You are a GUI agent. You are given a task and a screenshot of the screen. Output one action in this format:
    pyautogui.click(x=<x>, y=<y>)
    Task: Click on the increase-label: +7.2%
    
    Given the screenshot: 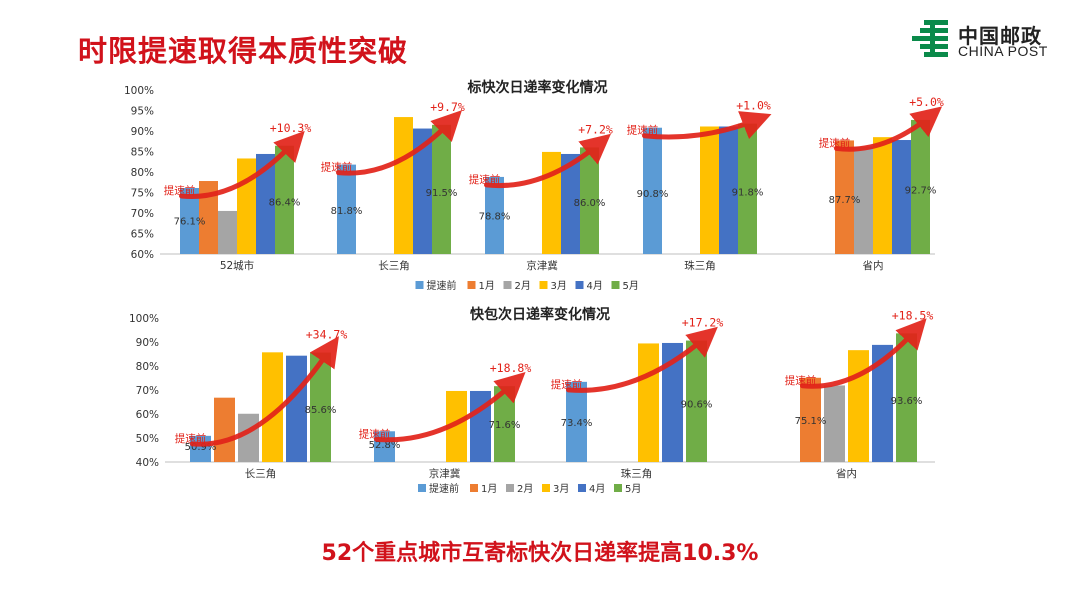 What is the action you would take?
    pyautogui.click(x=595, y=129)
    